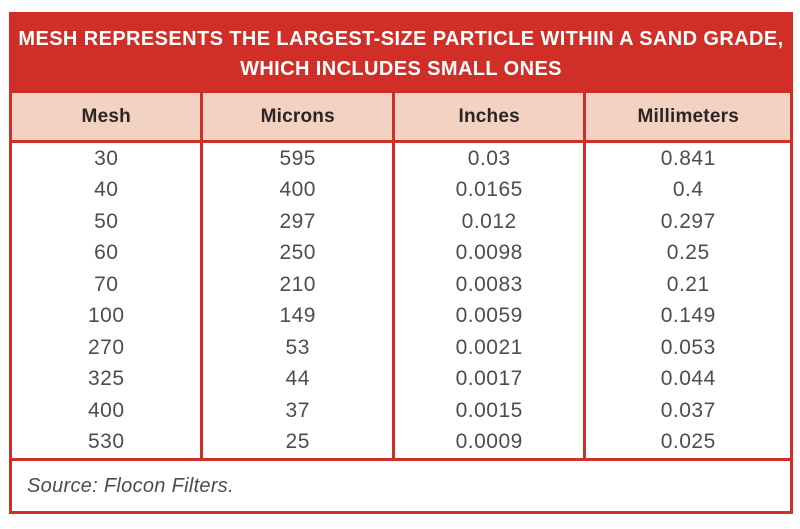  What do you see at coordinates (297, 253) in the screenshot?
I see `table-cell: 250` at bounding box center [297, 253].